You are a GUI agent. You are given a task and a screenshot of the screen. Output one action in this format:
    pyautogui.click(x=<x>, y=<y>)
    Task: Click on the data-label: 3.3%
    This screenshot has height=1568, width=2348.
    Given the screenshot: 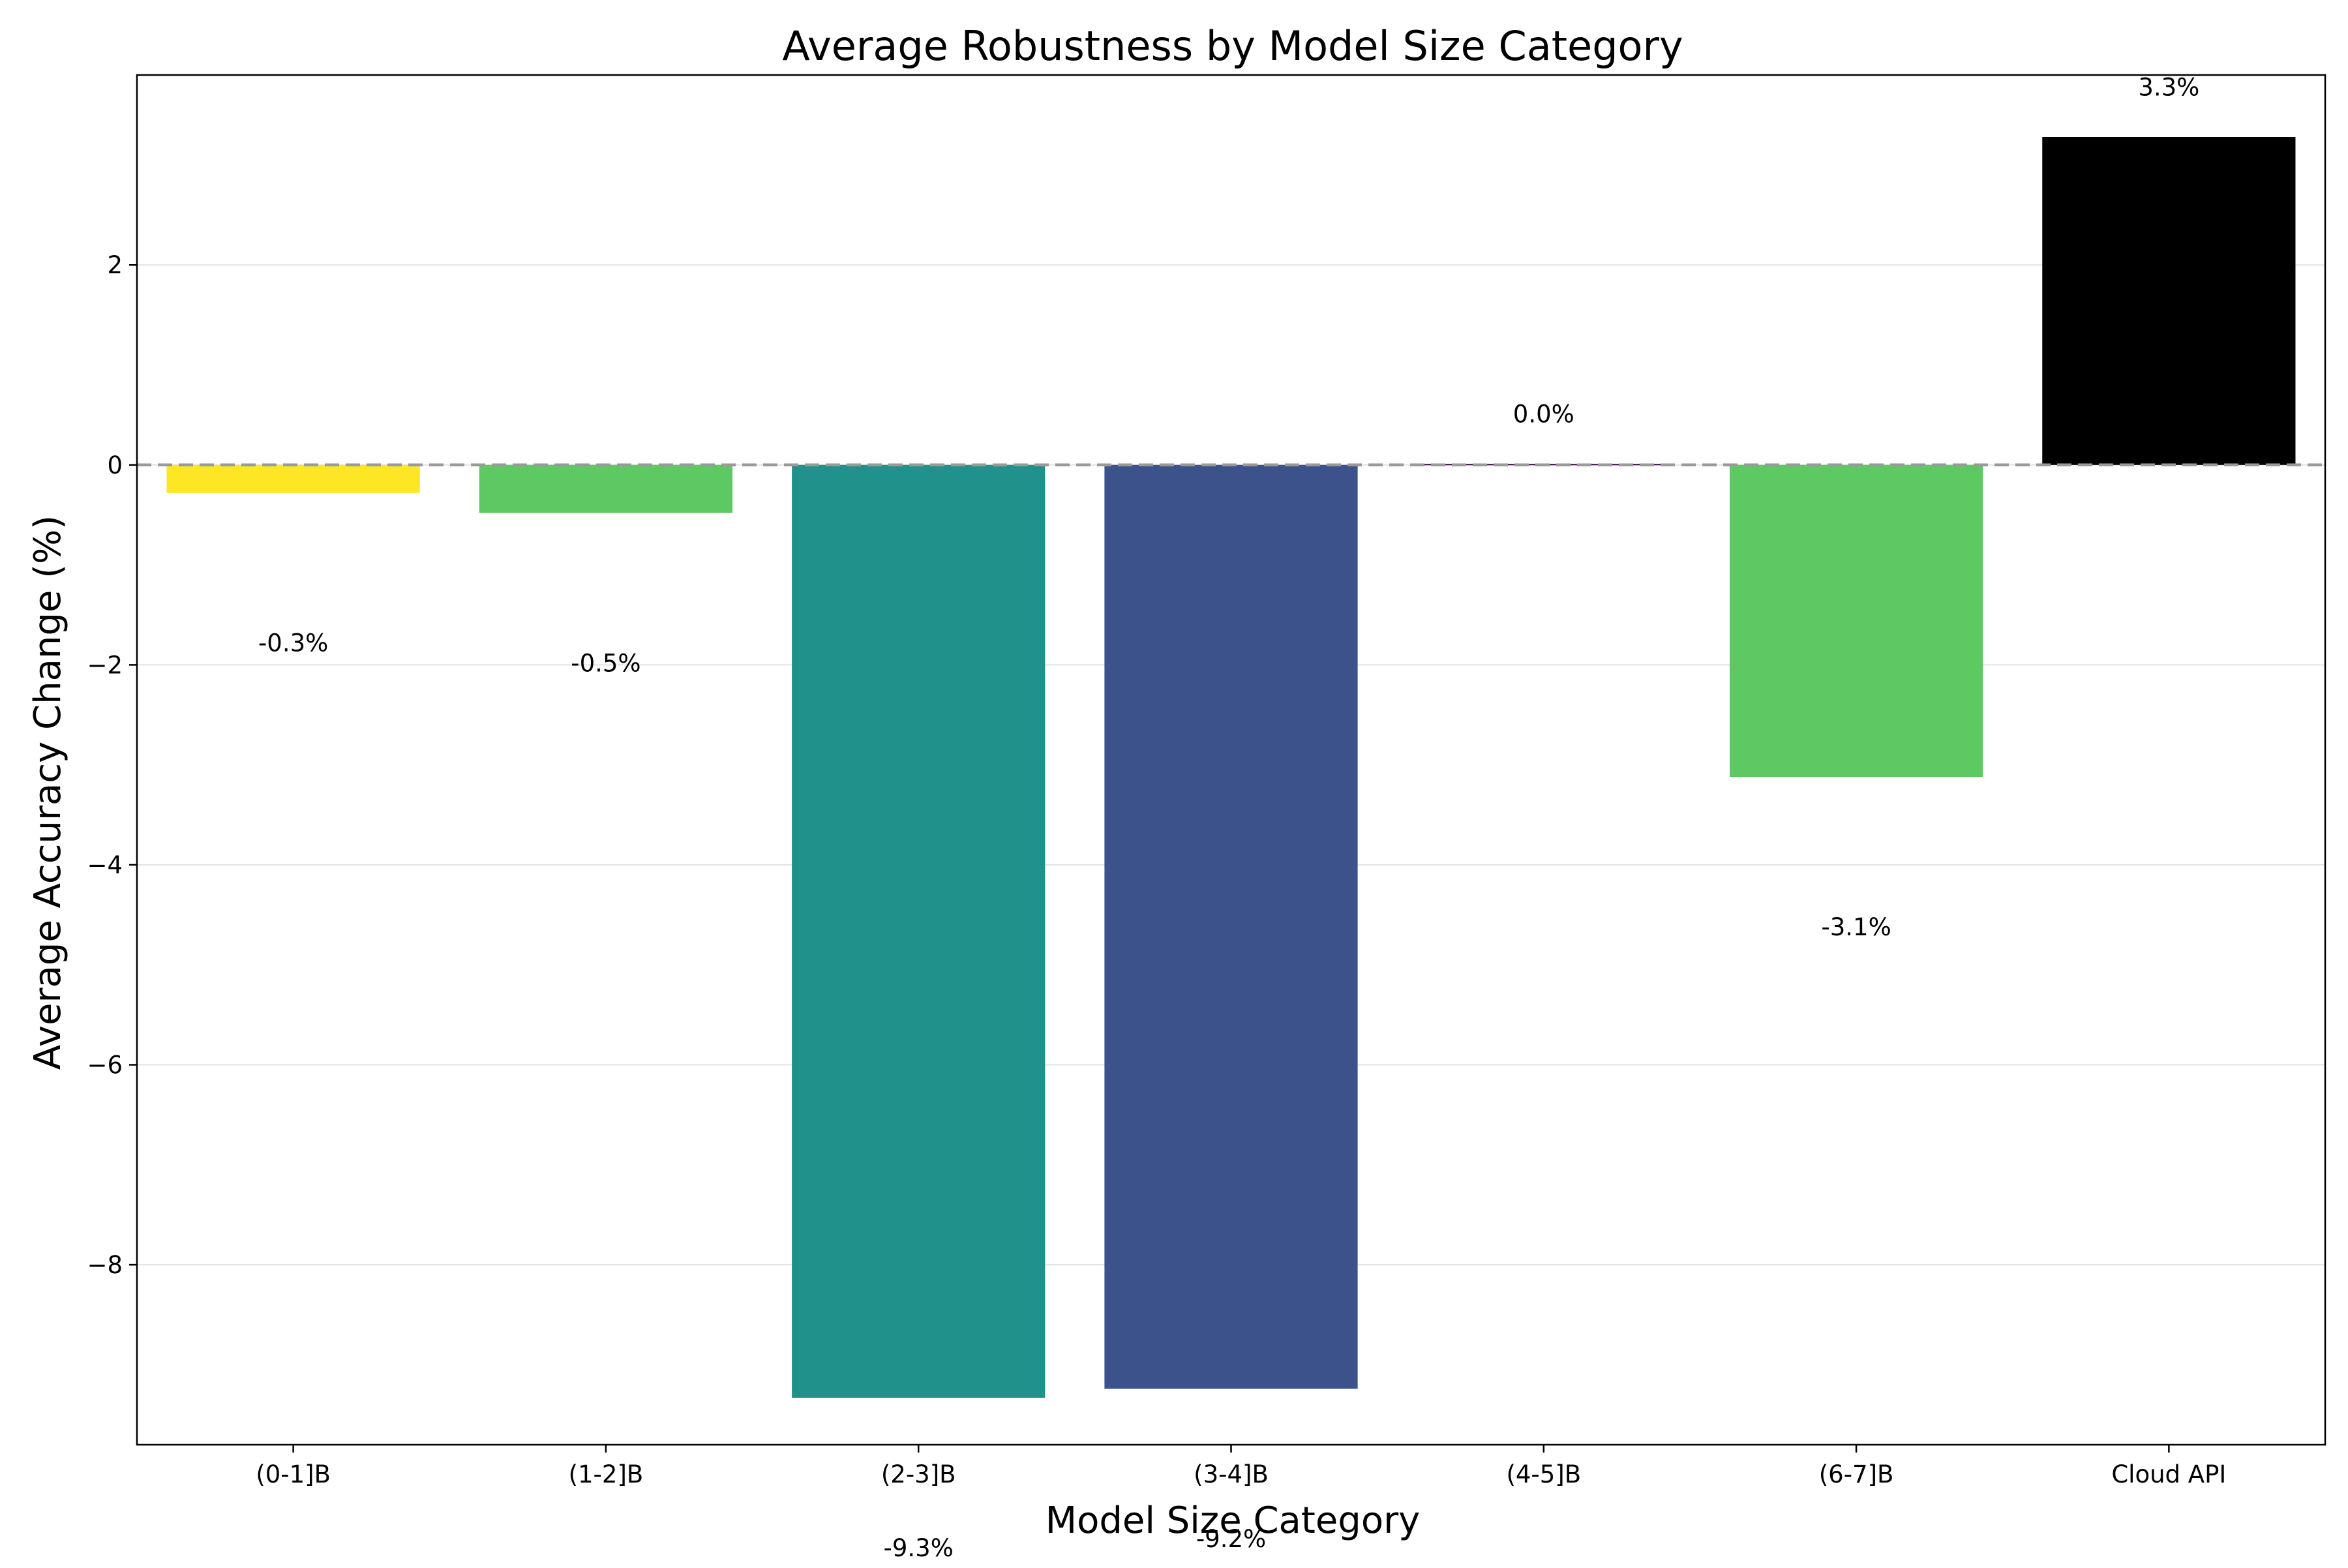 What is the action you would take?
    pyautogui.click(x=2168, y=87)
    